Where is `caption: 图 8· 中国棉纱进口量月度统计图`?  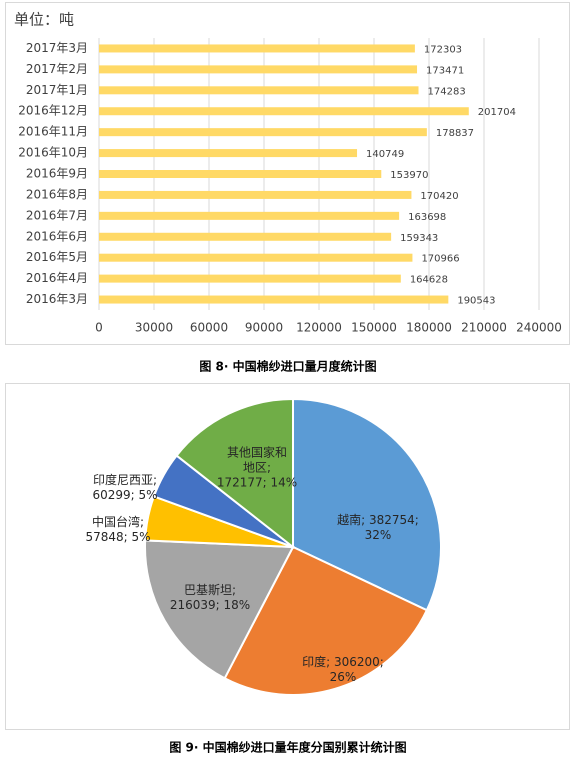
caption: 图 8· 中国棉纱进口量月度统计图 is located at coordinates (287, 366).